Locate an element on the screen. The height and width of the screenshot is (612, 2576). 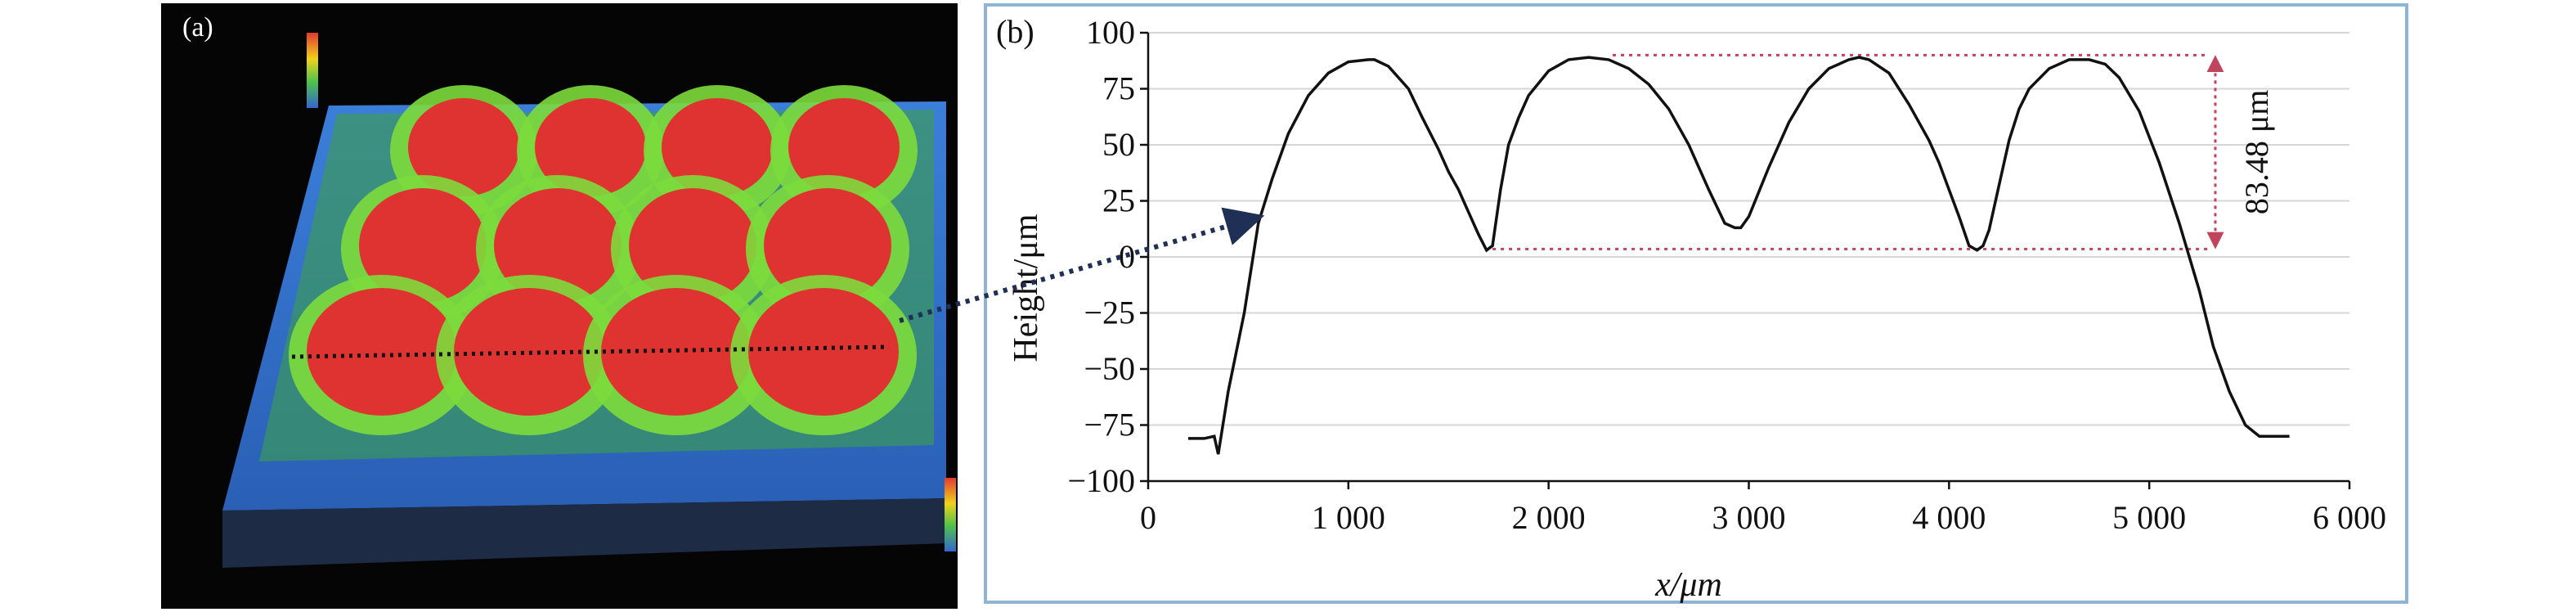
panel-a-label: (a) is located at coordinates (197, 28).